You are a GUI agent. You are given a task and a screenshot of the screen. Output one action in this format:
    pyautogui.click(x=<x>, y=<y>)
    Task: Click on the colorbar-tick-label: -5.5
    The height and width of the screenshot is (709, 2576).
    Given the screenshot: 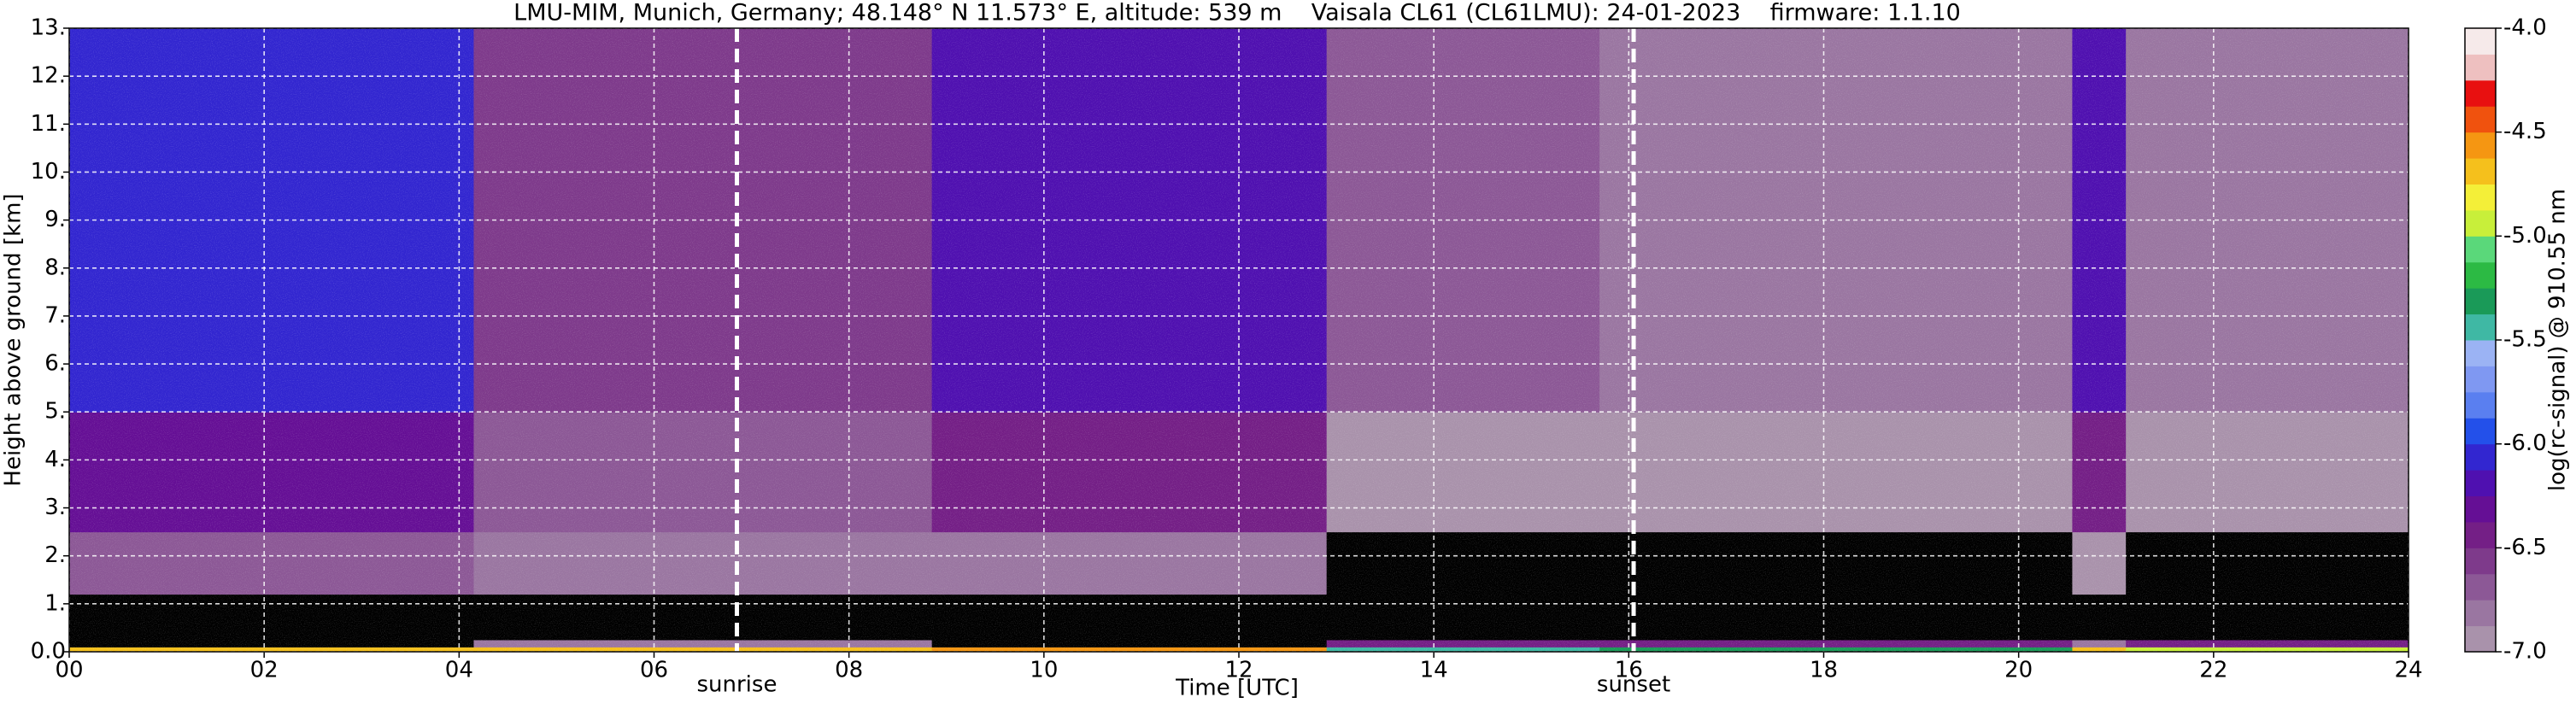 What is the action you would take?
    pyautogui.click(x=2525, y=340)
    